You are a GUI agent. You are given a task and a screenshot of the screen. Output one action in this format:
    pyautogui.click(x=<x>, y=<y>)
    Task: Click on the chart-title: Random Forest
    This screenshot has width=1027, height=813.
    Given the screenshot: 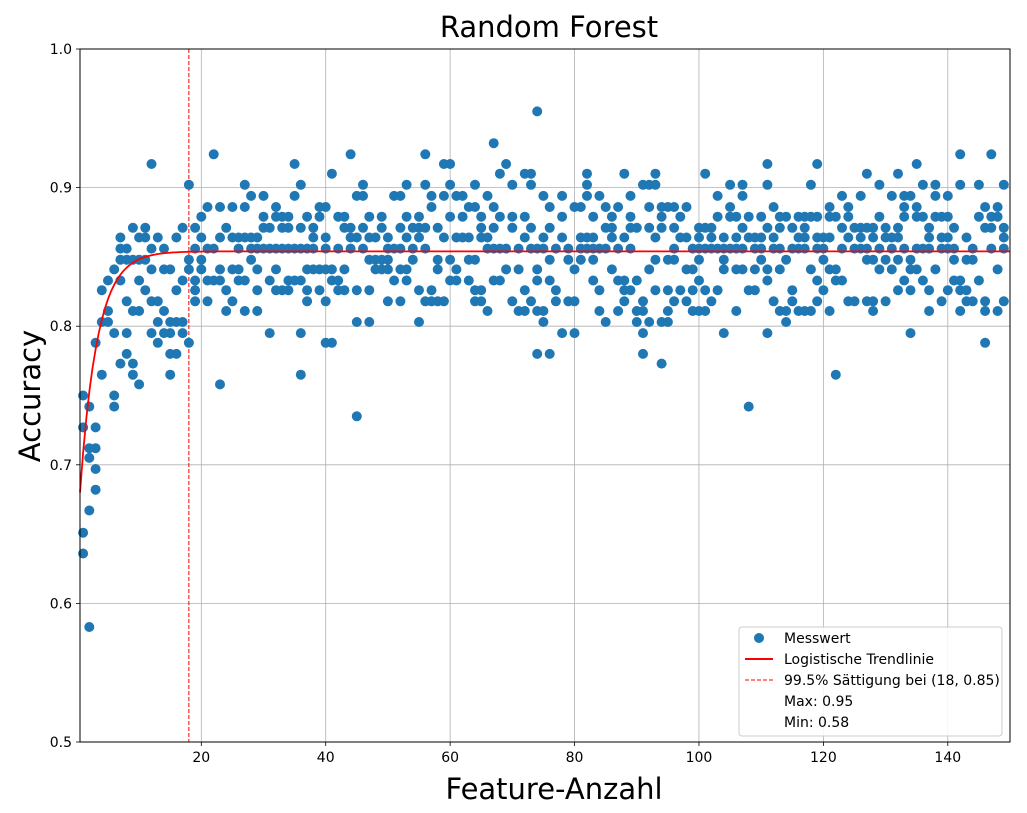 What is the action you would take?
    pyautogui.click(x=549, y=27)
    